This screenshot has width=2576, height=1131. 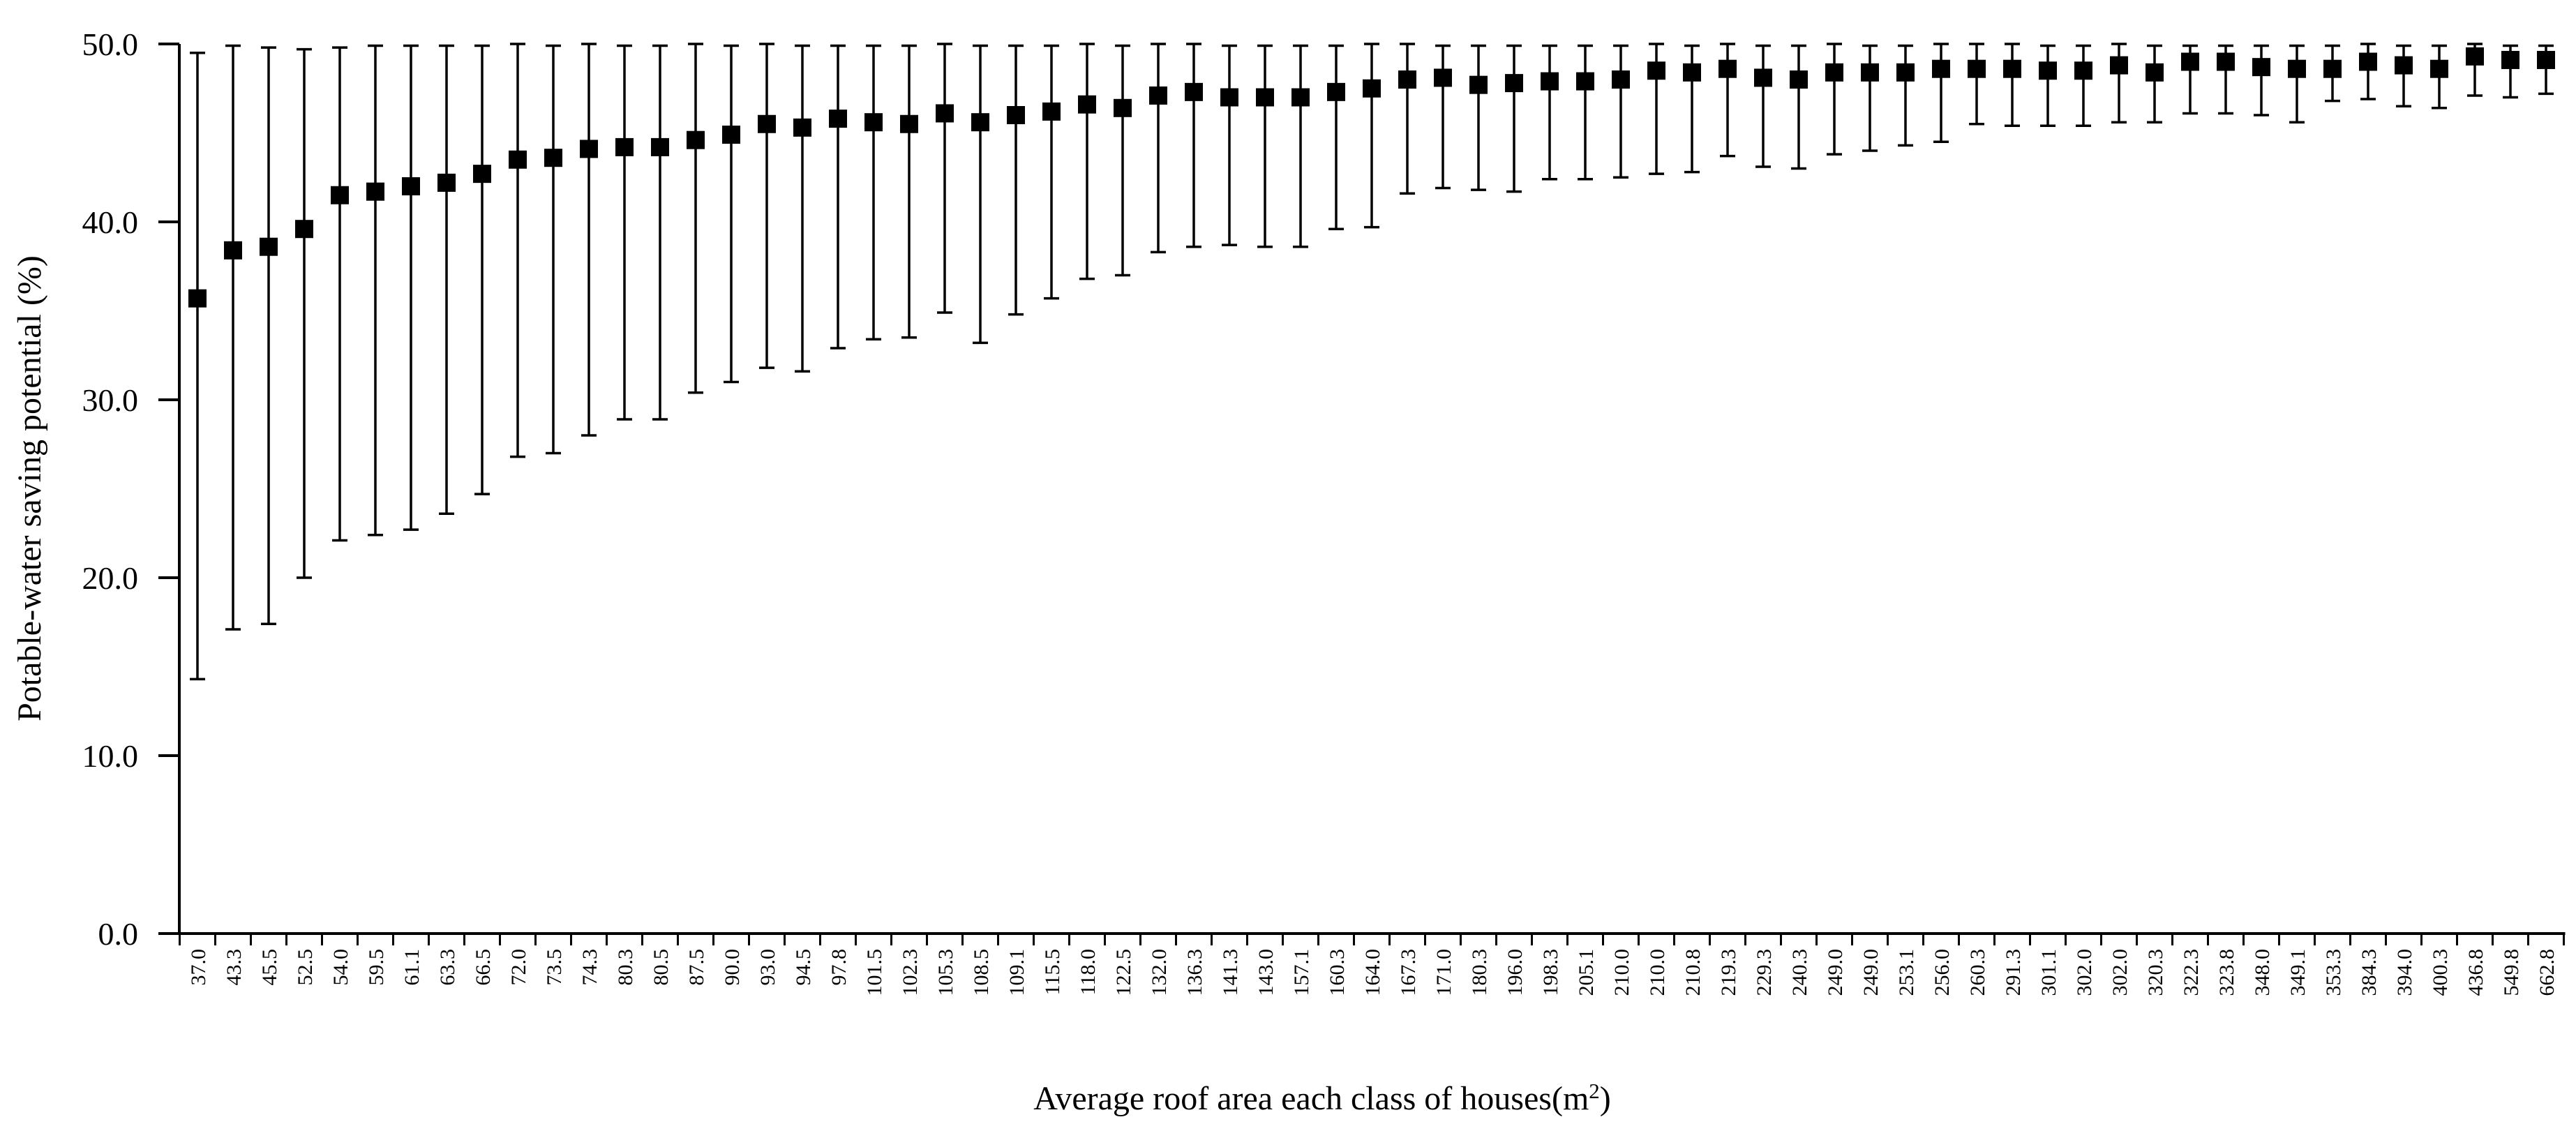 I want to click on x-tick-label: 143.0, so click(x=1266, y=973).